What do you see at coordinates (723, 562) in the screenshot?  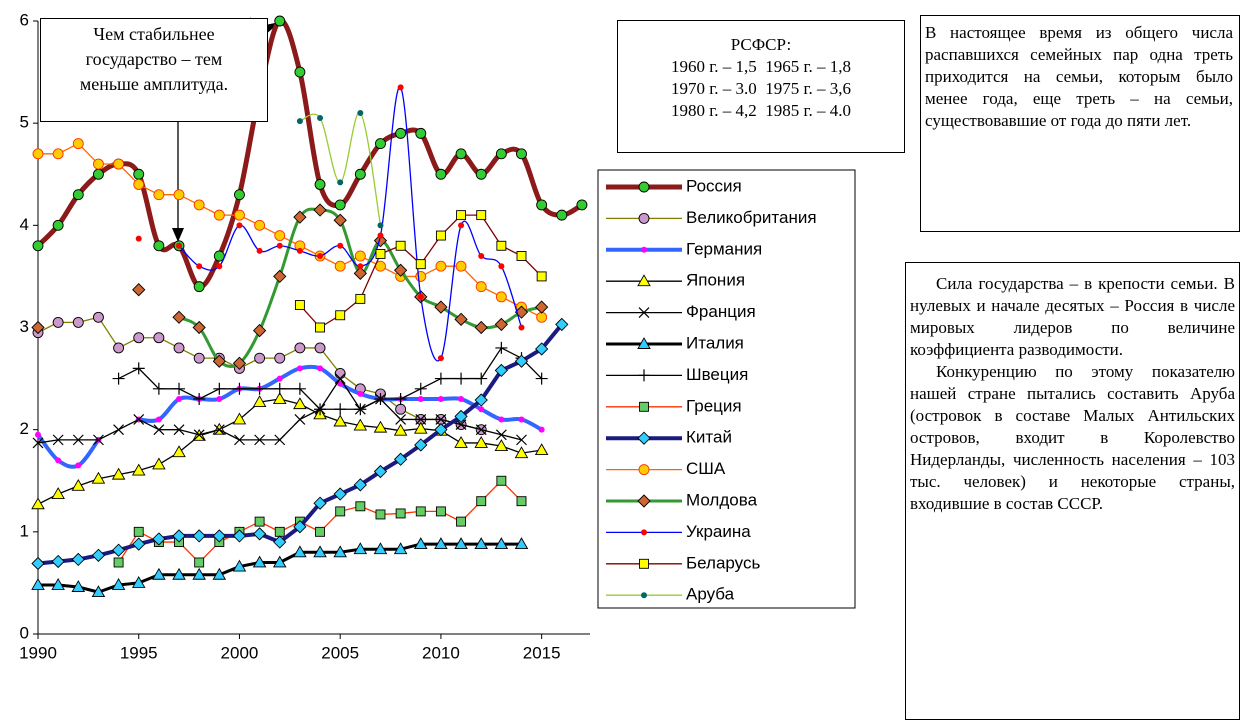 I see `legend-label: Беларусь` at bounding box center [723, 562].